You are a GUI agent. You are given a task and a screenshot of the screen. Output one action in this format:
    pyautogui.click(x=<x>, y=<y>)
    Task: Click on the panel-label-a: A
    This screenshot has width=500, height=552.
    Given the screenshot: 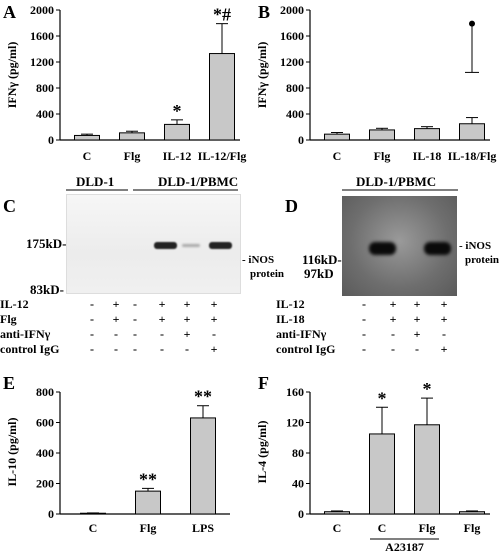 What is the action you would take?
    pyautogui.click(x=9, y=12)
    